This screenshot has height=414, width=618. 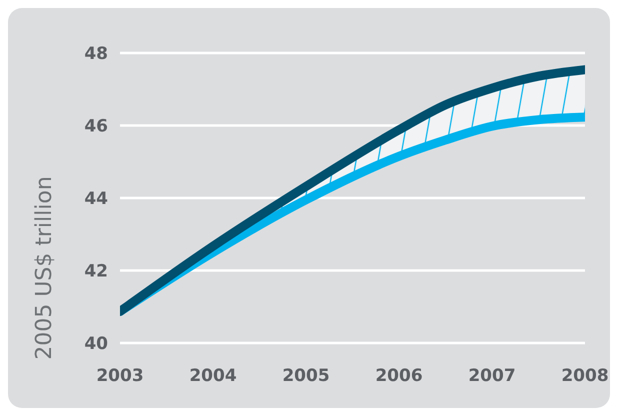 I want to click on x-tick-label: 2006, so click(x=399, y=376).